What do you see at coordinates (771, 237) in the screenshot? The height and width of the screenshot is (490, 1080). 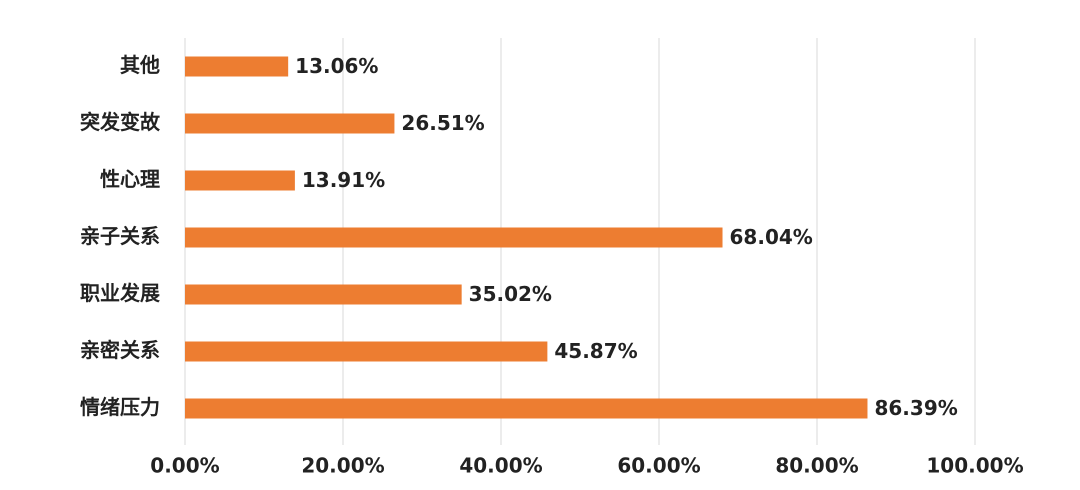 I see `value-label: 68.04%` at bounding box center [771, 237].